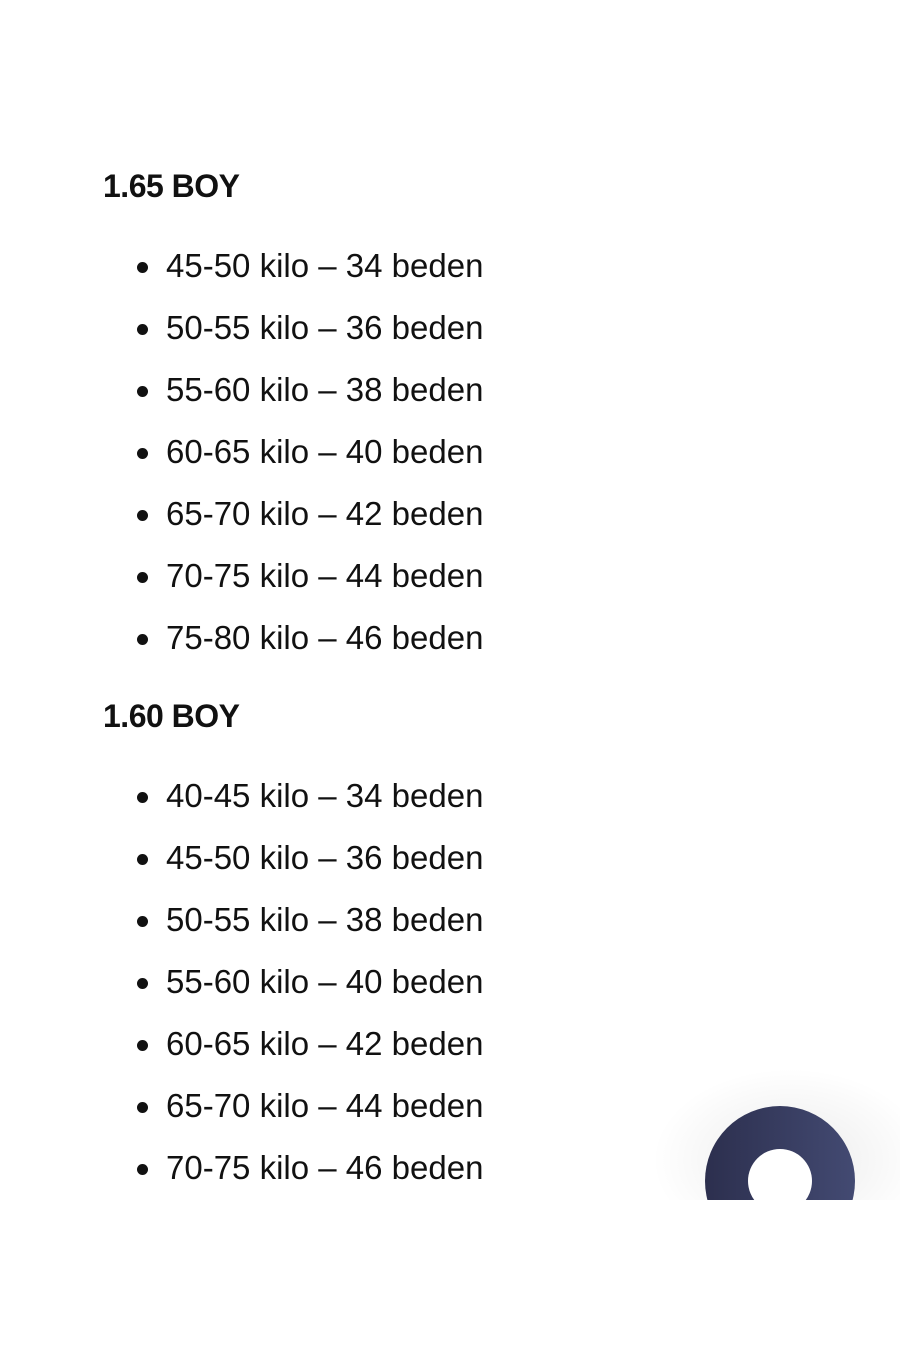 Image resolution: width=900 pixels, height=1350 pixels. I want to click on list-item-text: 60-65 kilo – 40 beden, so click(325, 451).